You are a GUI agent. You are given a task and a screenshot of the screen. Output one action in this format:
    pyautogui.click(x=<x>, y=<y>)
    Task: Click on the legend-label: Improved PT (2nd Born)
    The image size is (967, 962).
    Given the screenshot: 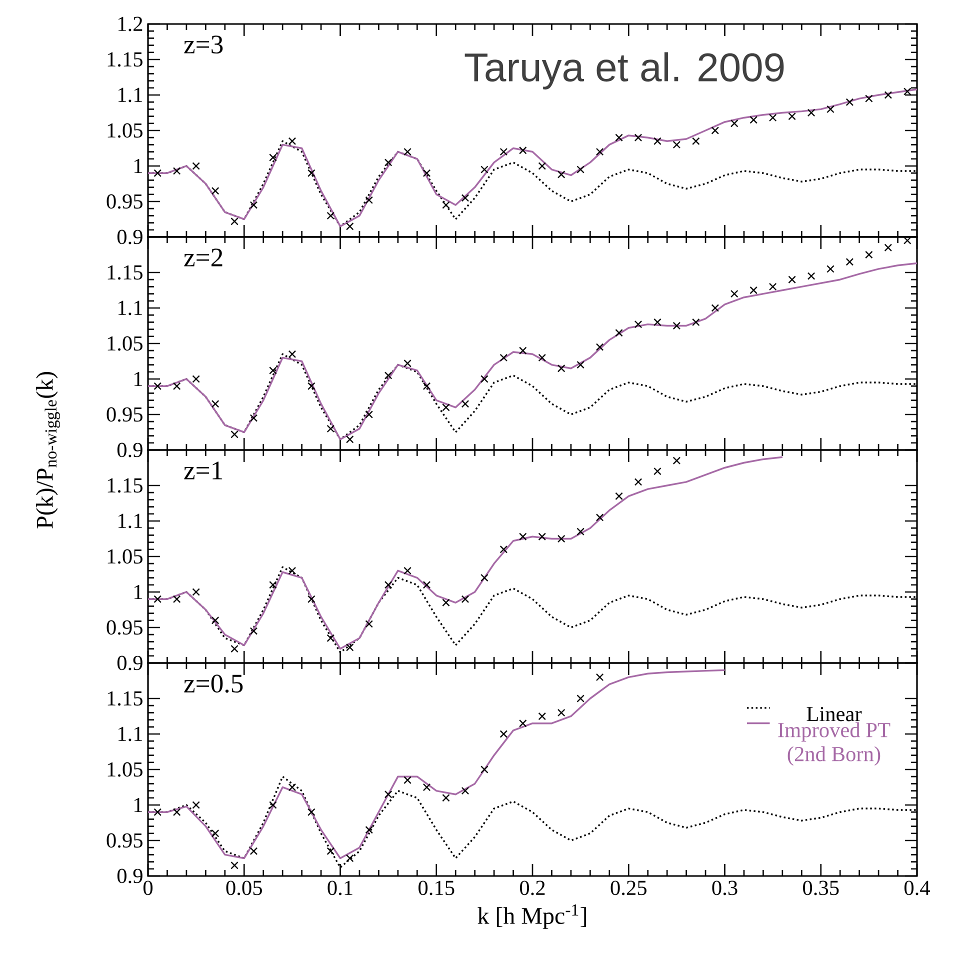 What is the action you would take?
    pyautogui.click(x=834, y=744)
    